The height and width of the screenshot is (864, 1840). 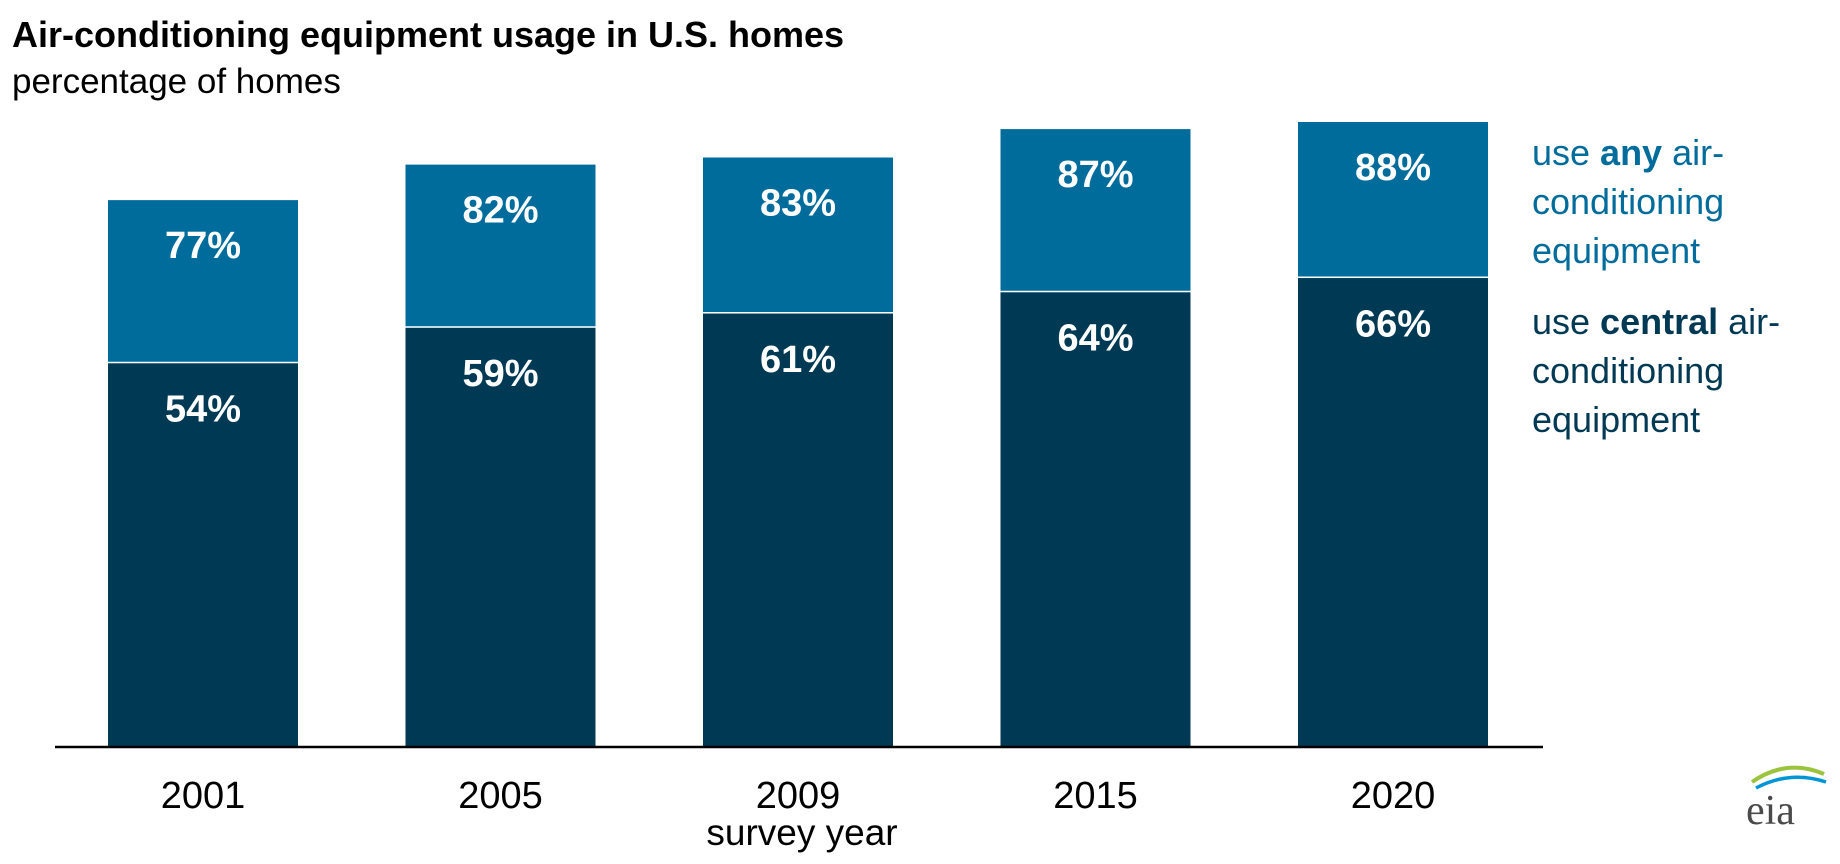 What do you see at coordinates (798, 360) in the screenshot?
I see `data-label-central-2009: 61%` at bounding box center [798, 360].